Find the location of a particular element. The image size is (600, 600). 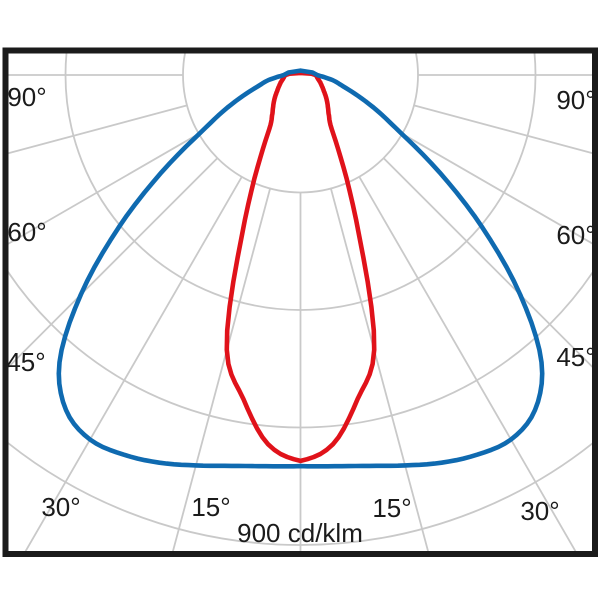

intensity-scale-caption: 900 cd/klm is located at coordinates (300, 533).